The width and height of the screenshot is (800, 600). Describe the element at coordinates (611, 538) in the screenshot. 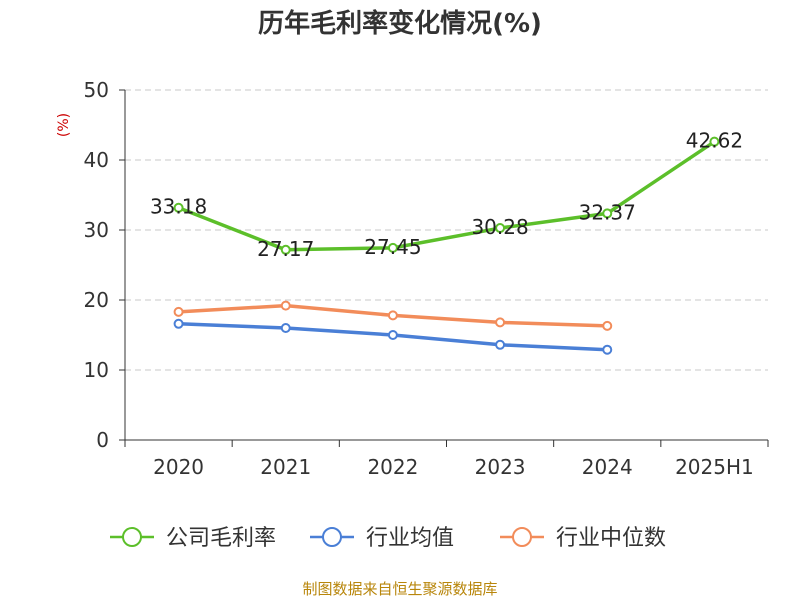

I see `legend-label: 行业中位数` at that location.